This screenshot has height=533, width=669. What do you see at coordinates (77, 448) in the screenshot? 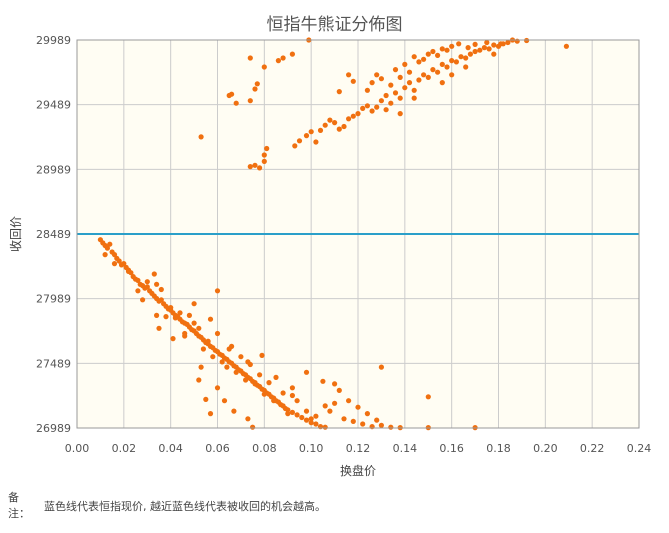
I see `x-tick-label: 0.00` at bounding box center [77, 448].